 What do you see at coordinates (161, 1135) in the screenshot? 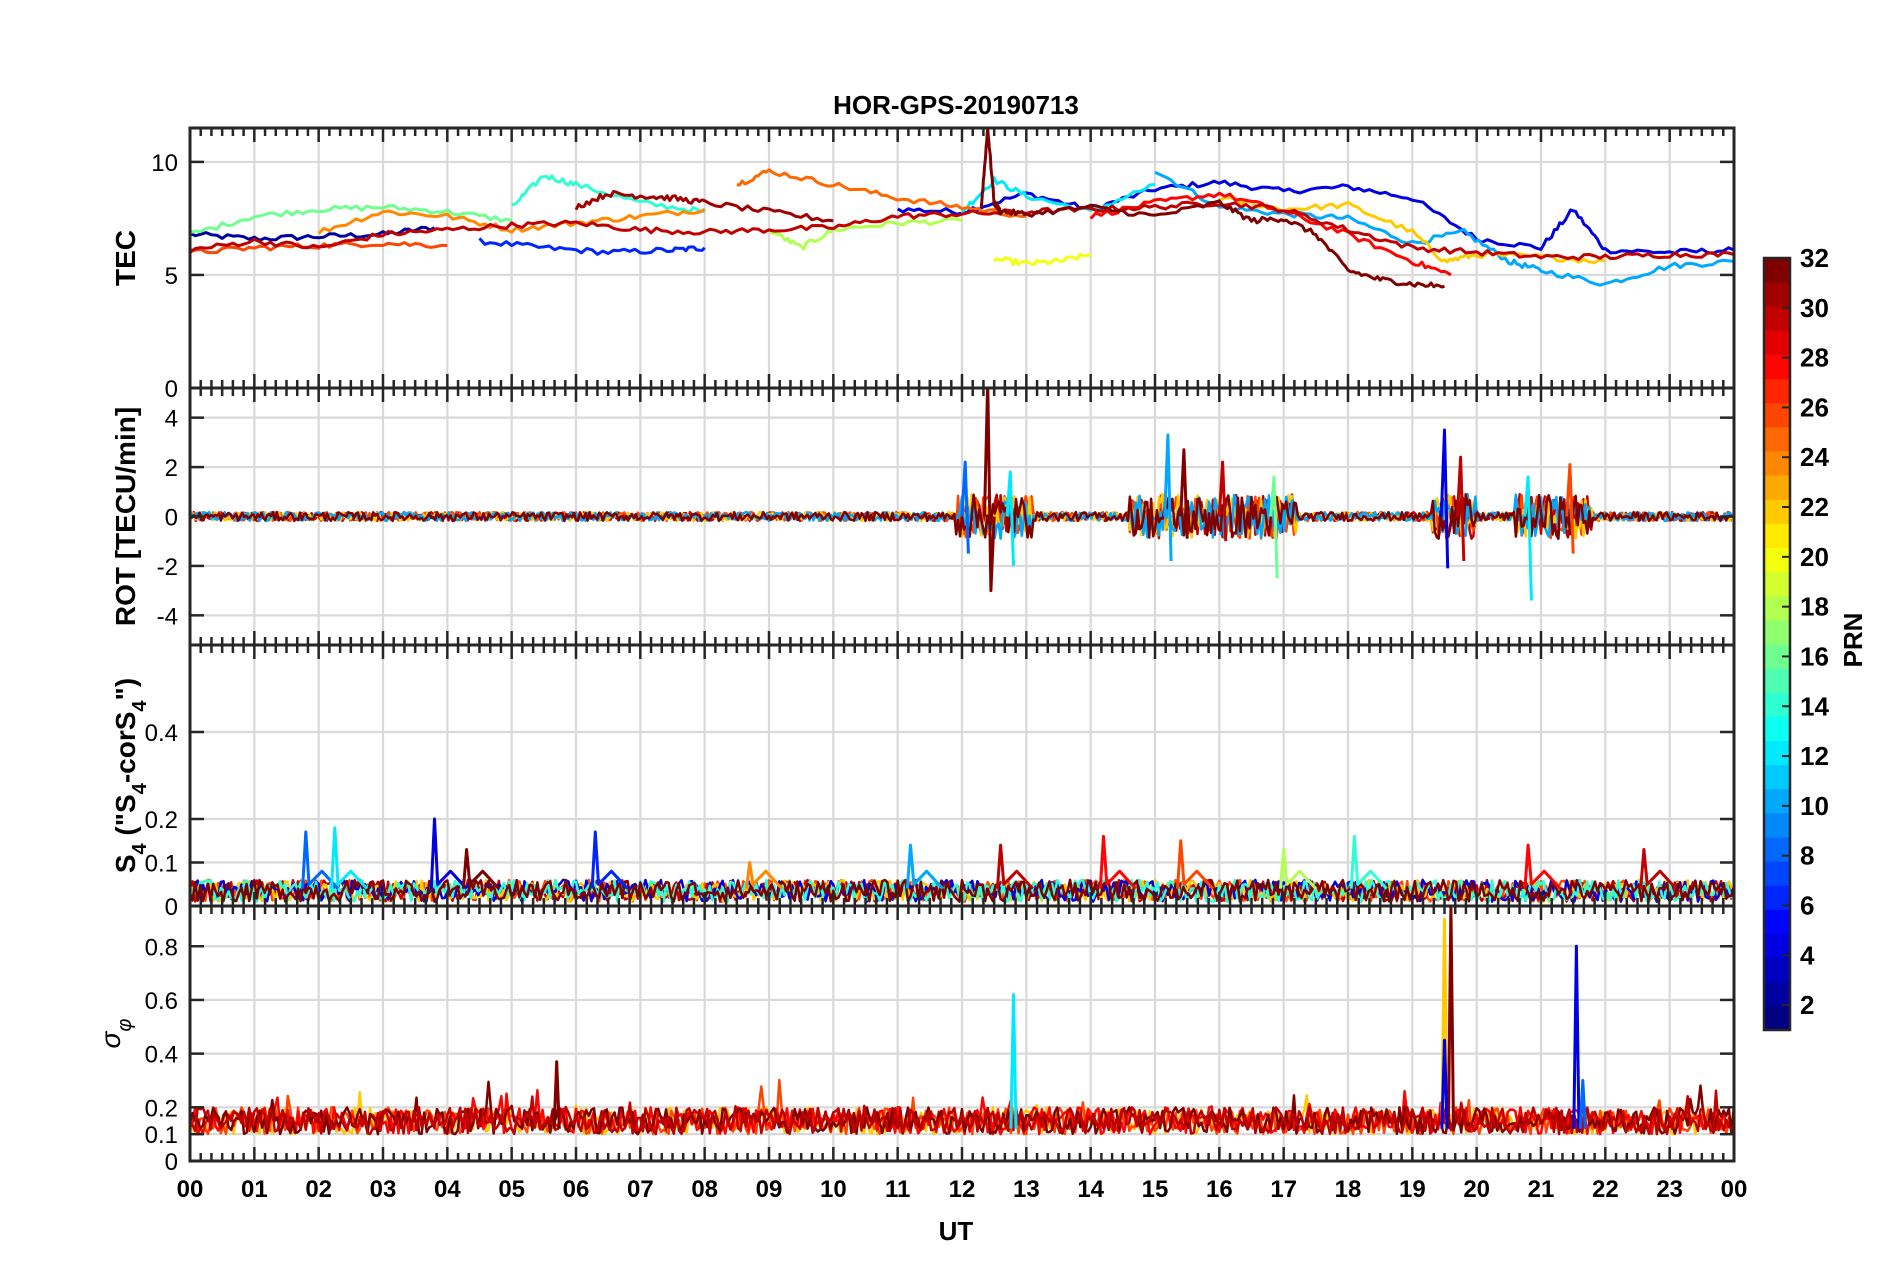
I see `y-tick-label: 0.1` at bounding box center [161, 1135].